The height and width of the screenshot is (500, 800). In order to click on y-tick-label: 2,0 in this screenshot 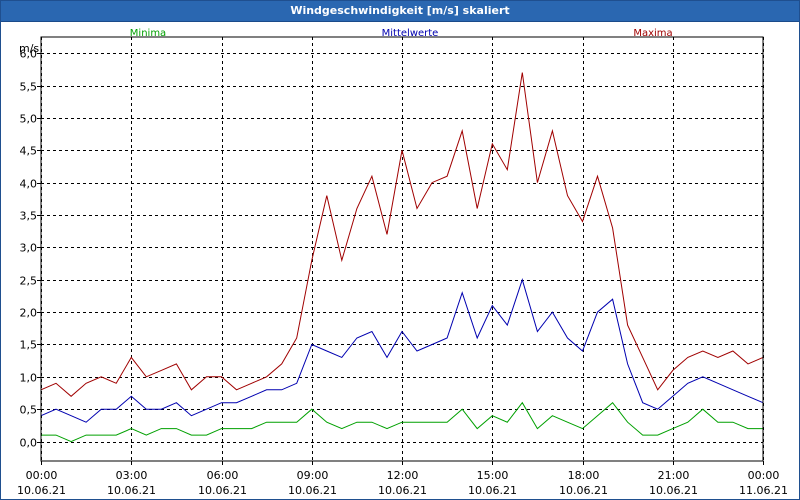, I will do `click(29, 313)`.